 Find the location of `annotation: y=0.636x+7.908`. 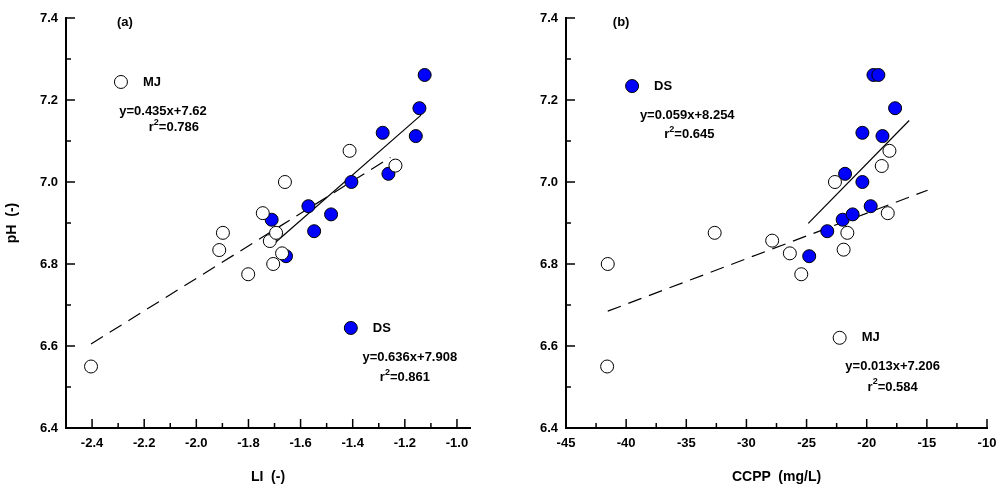

annotation: y=0.636x+7.908 is located at coordinates (410, 356).